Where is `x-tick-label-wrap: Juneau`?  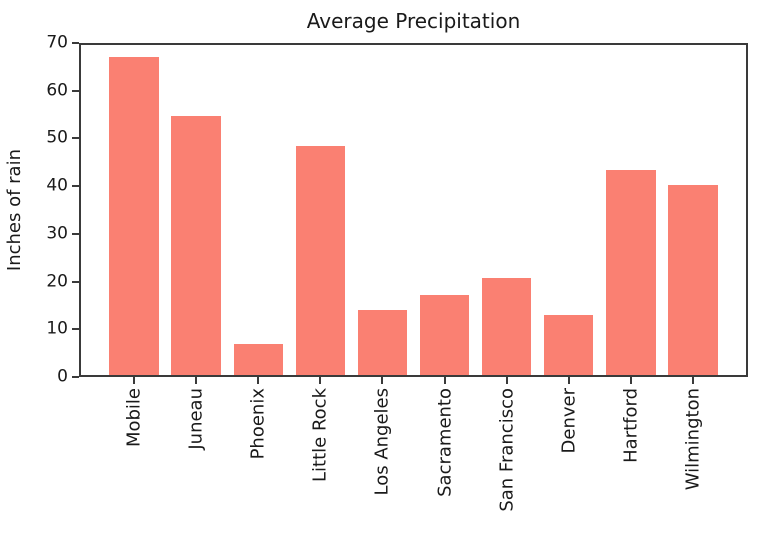 x-tick-label-wrap: Juneau is located at coordinates (196, 419).